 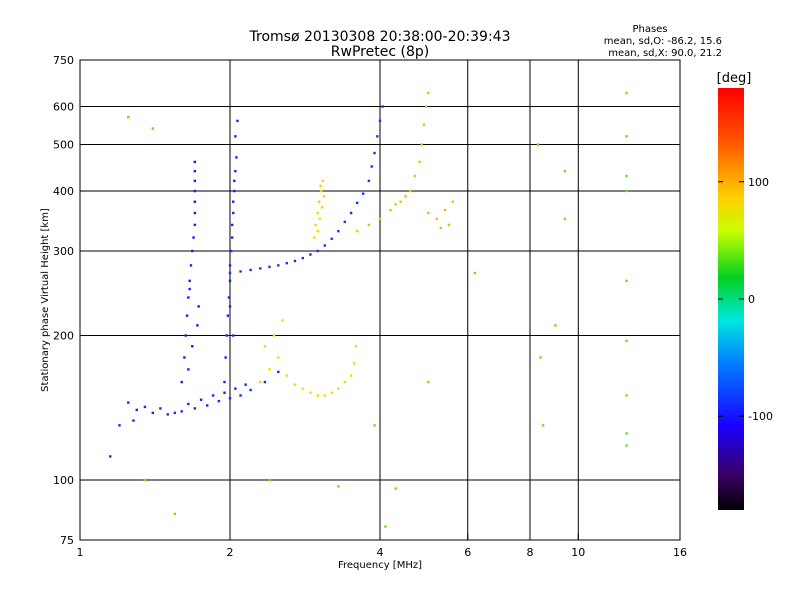 I want to click on y-tick-label: 750, so click(x=63, y=60).